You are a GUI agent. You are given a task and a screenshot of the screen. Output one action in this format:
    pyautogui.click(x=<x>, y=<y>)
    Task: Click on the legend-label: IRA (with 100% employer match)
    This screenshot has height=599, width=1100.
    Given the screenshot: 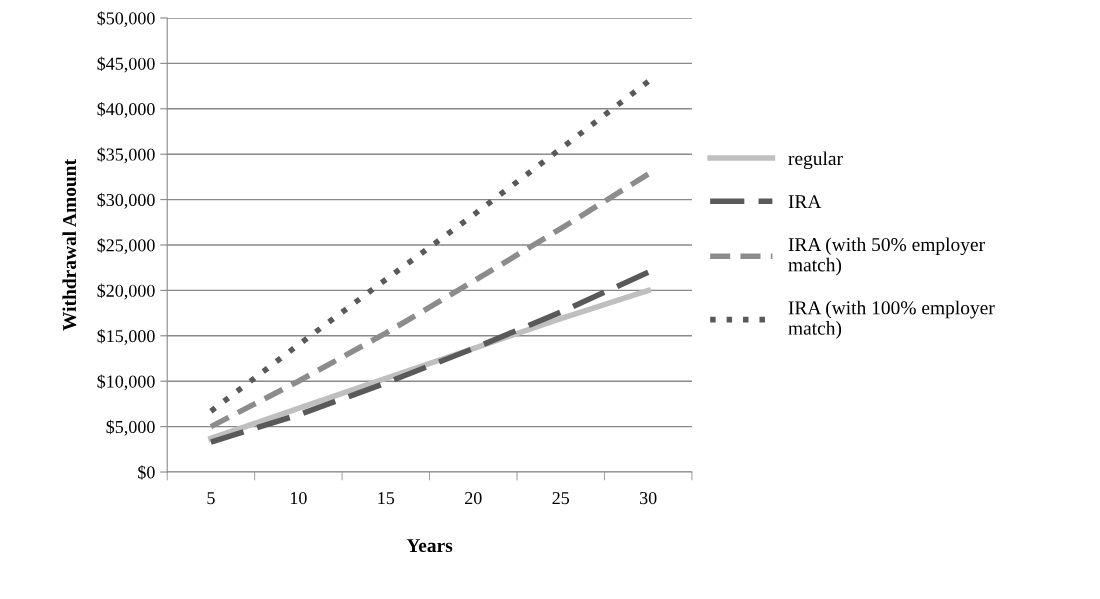 What is the action you would take?
    pyautogui.click(x=891, y=319)
    